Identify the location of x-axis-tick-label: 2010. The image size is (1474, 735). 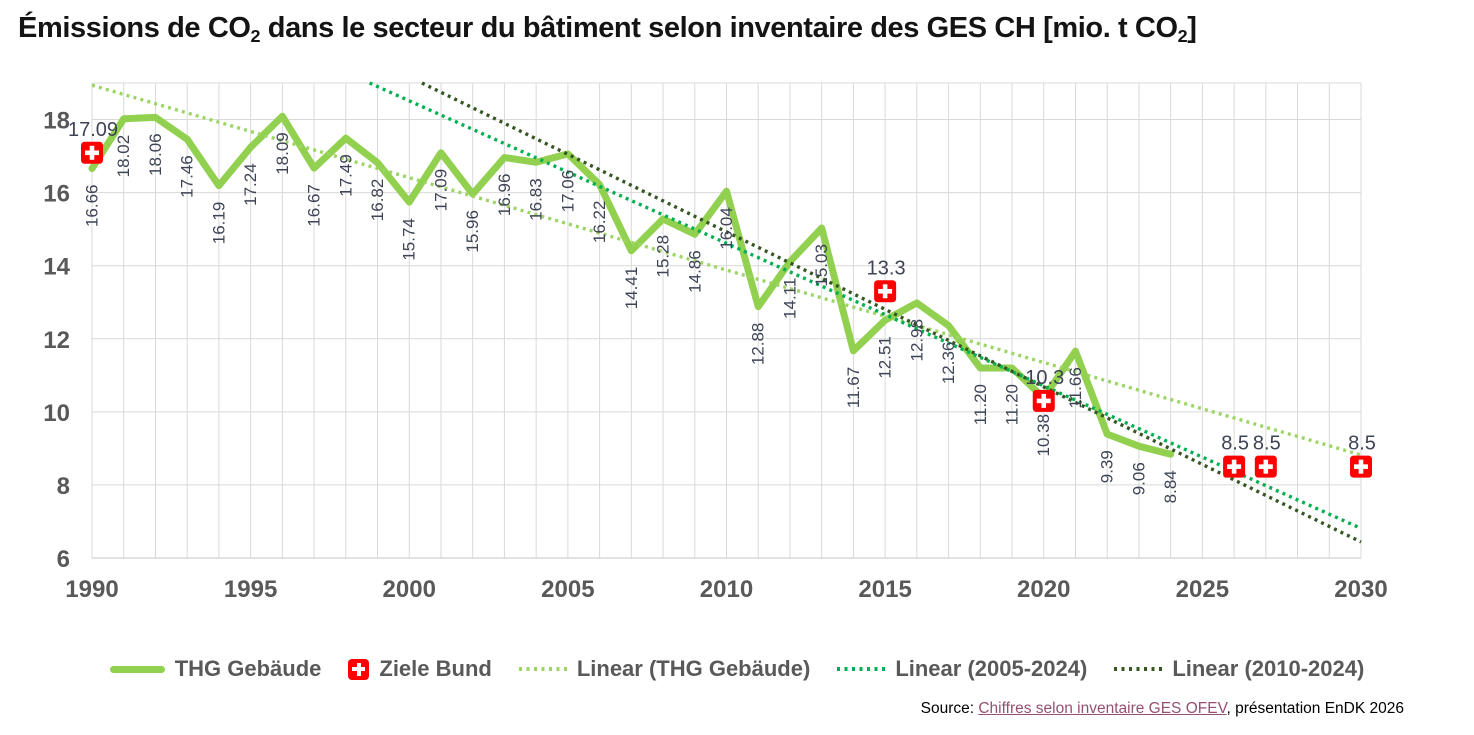
(726, 589).